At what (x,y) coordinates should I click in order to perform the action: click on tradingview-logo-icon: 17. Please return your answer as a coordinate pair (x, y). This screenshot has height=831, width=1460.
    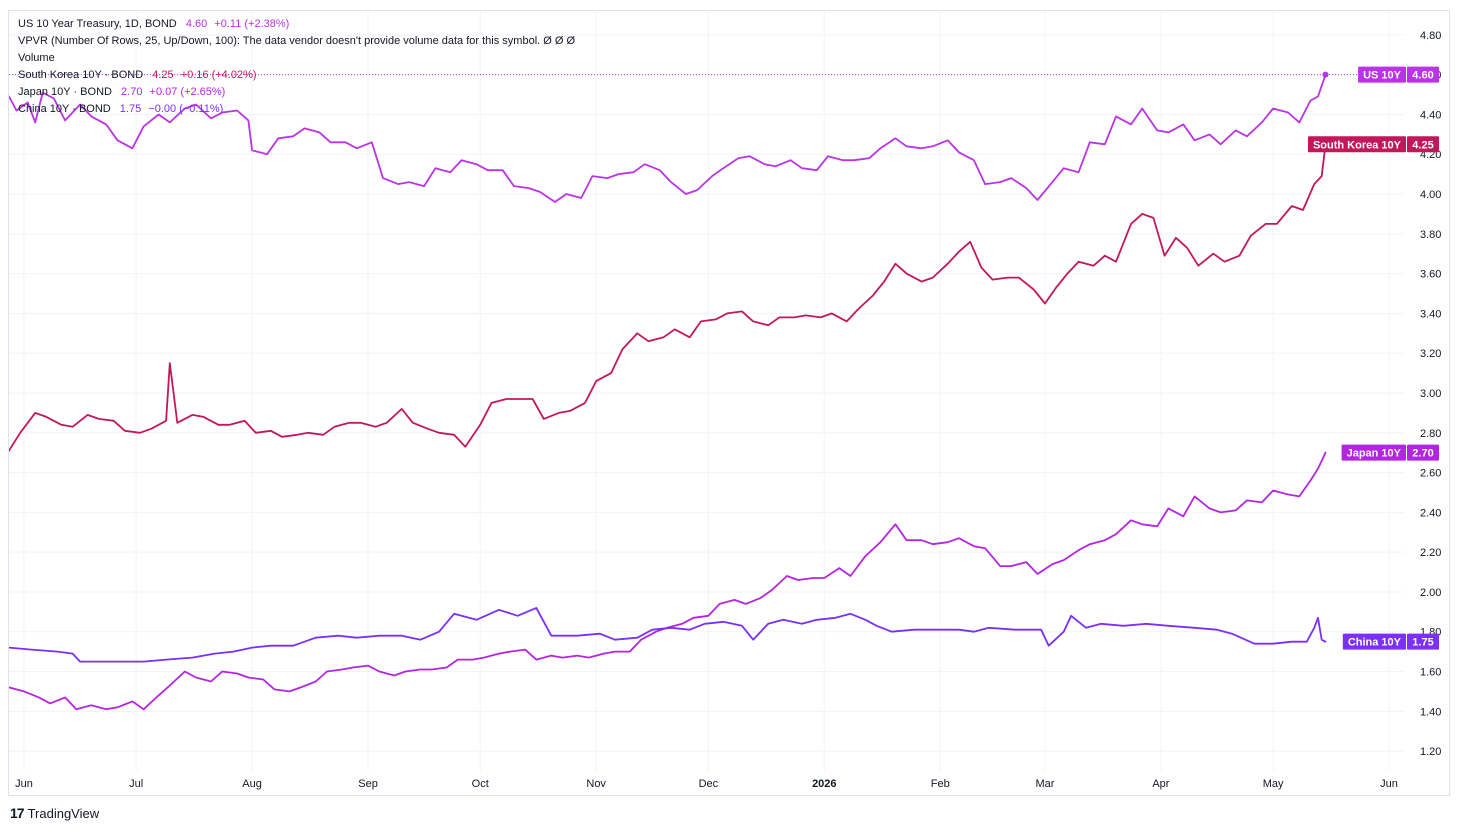
    Looking at the image, I should click on (17, 813).